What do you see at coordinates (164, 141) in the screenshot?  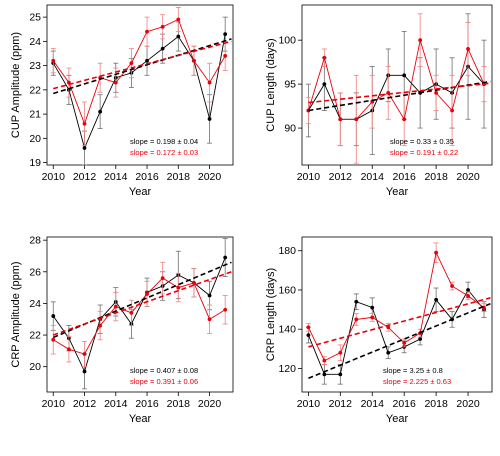 I see `slope-annotation: slope = 0.198 ± 0.04` at bounding box center [164, 141].